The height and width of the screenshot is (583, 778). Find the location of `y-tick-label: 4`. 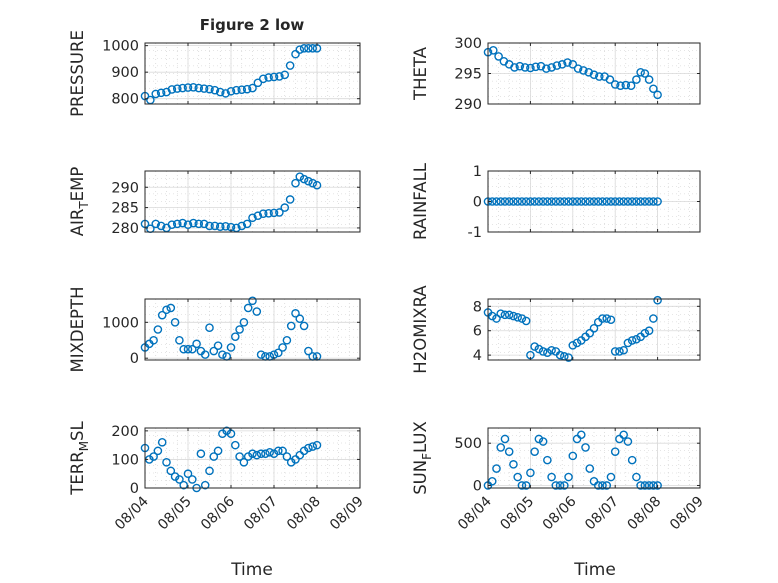

y-tick-label: 4 is located at coordinates (477, 356).